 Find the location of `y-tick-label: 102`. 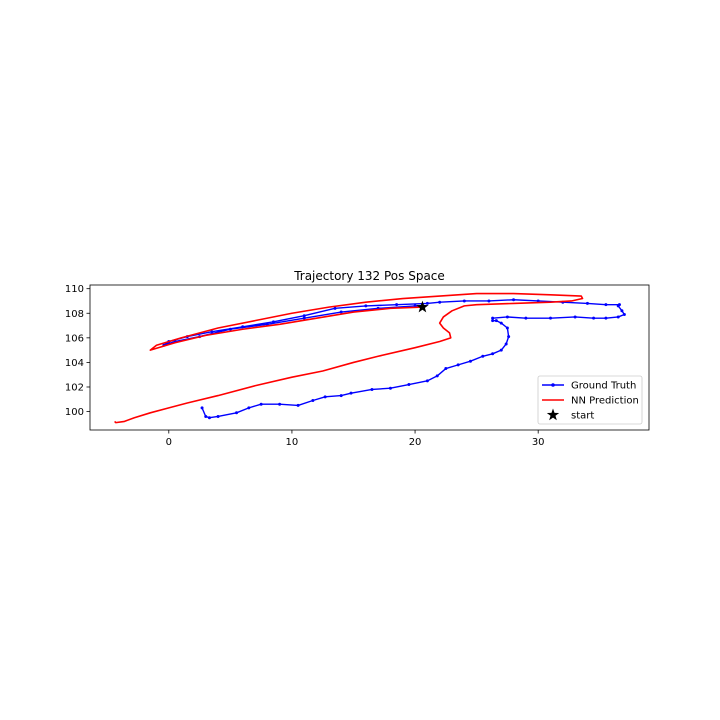

y-tick-label: 102 is located at coordinates (74, 387).